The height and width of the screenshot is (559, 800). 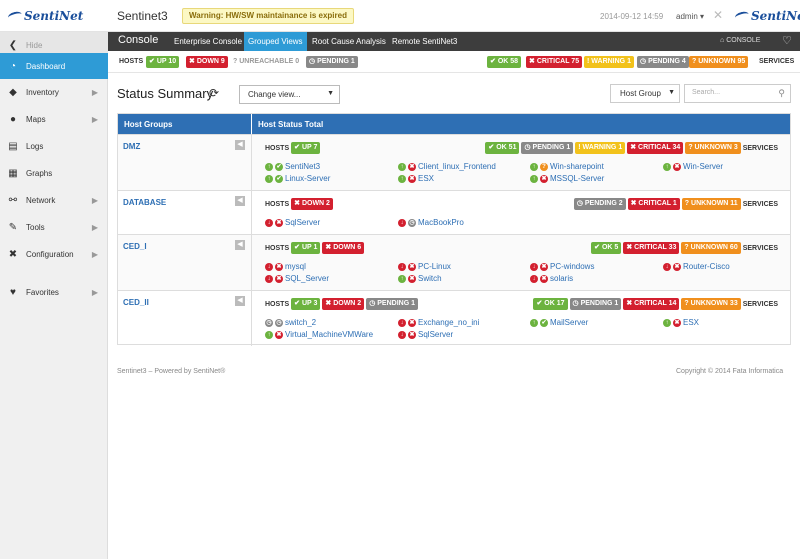 What do you see at coordinates (54, 146) in the screenshot?
I see `sidebar-item-logs: ▤ Logs` at bounding box center [54, 146].